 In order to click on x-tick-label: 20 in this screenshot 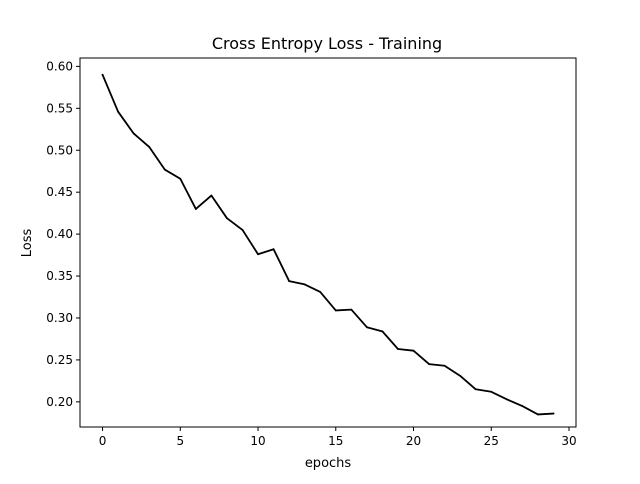, I will do `click(413, 441)`.